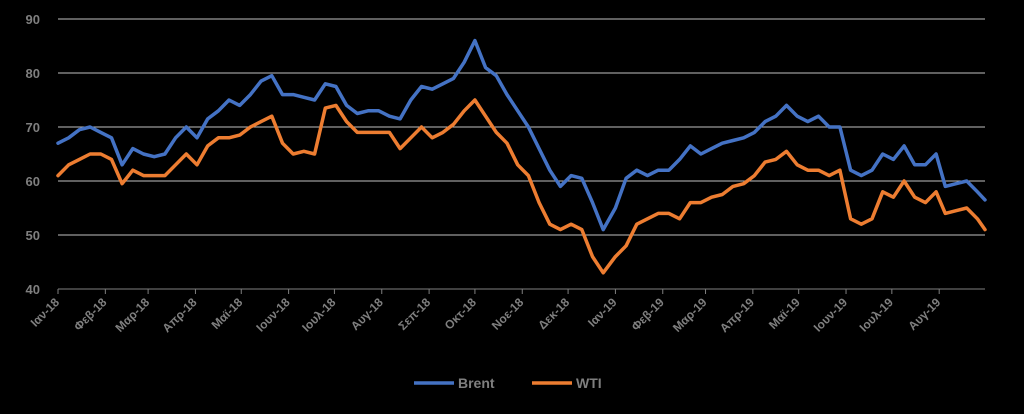  I want to click on x-tick-label: Απρ-19, so click(737, 315).